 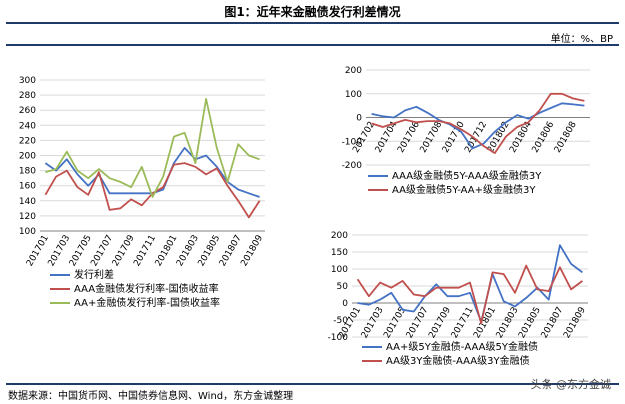 What do you see at coordinates (340, 321) in the screenshot?
I see `y-tick-label: -50` at bounding box center [340, 321].